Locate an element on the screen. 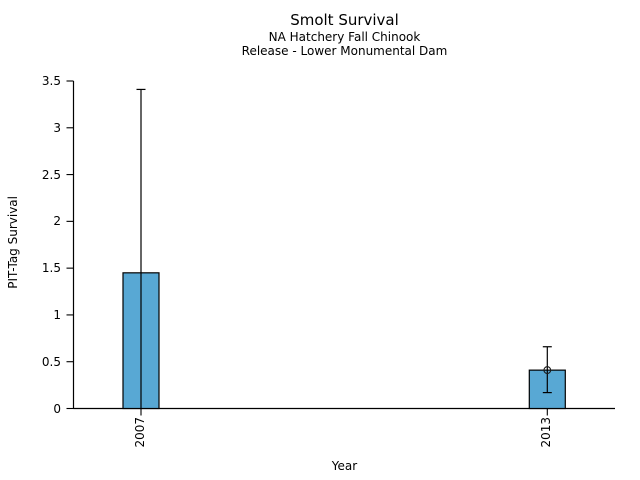 Image resolution: width=640 pixels, height=480 pixels. y-tick-label: 0.5 is located at coordinates (51, 361).